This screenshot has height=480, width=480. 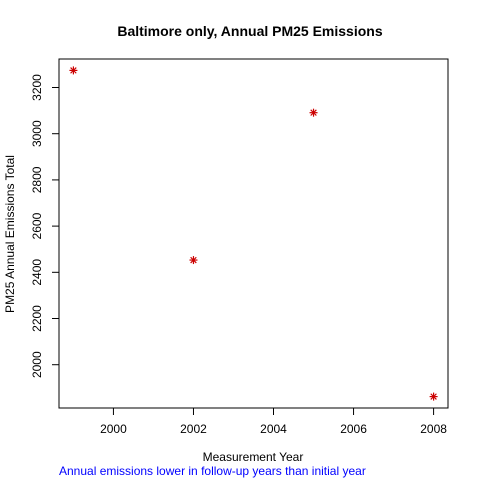 I want to click on x-tick-label: 2008, so click(x=433, y=429).